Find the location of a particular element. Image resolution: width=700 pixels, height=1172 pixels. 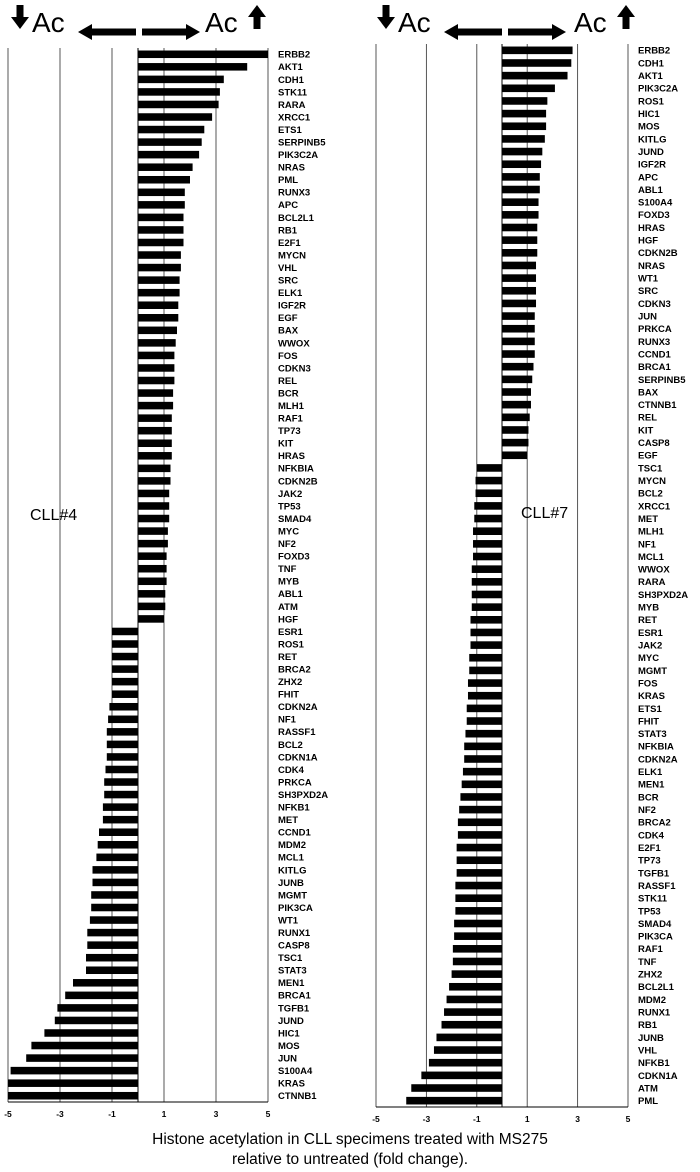

panel2-category-label: RUNX1 is located at coordinates (654, 1012).